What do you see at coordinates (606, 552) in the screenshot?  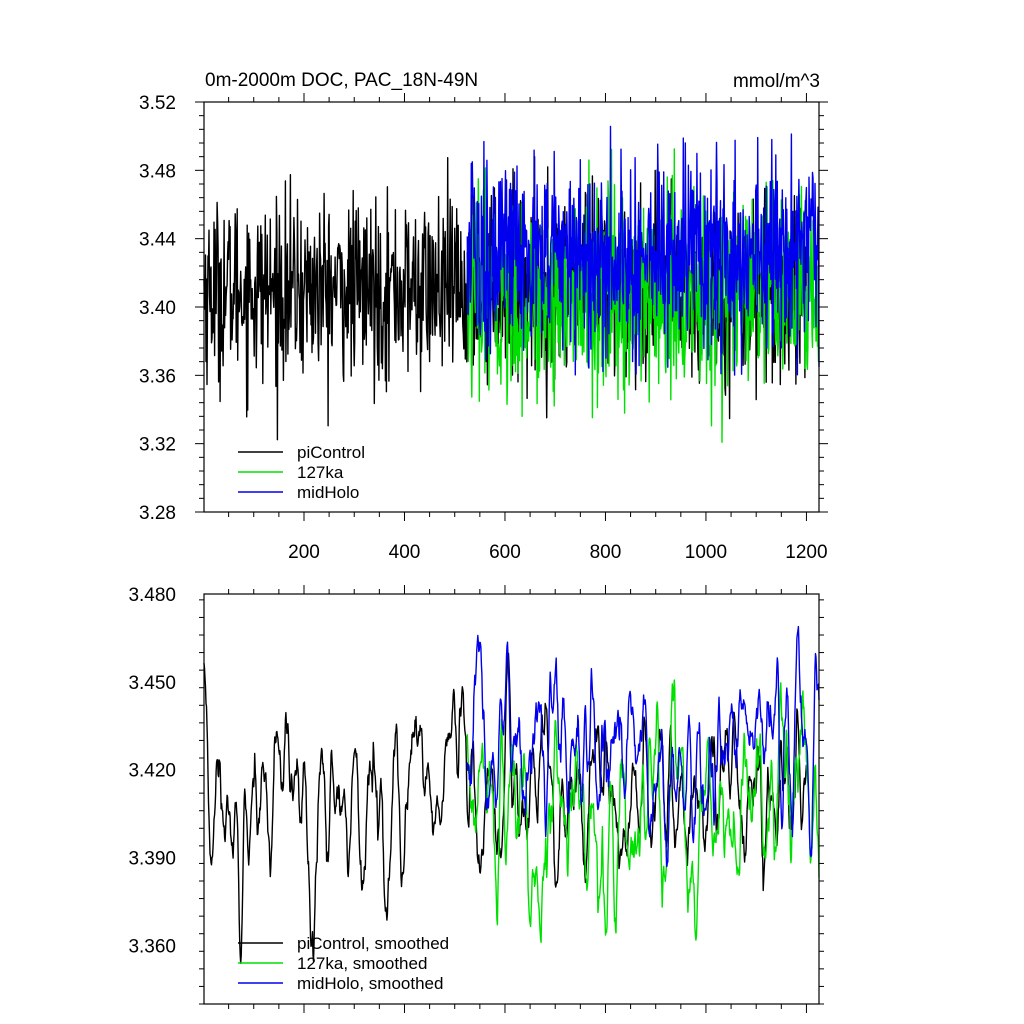 I see `x-tick-label: 800` at bounding box center [606, 552].